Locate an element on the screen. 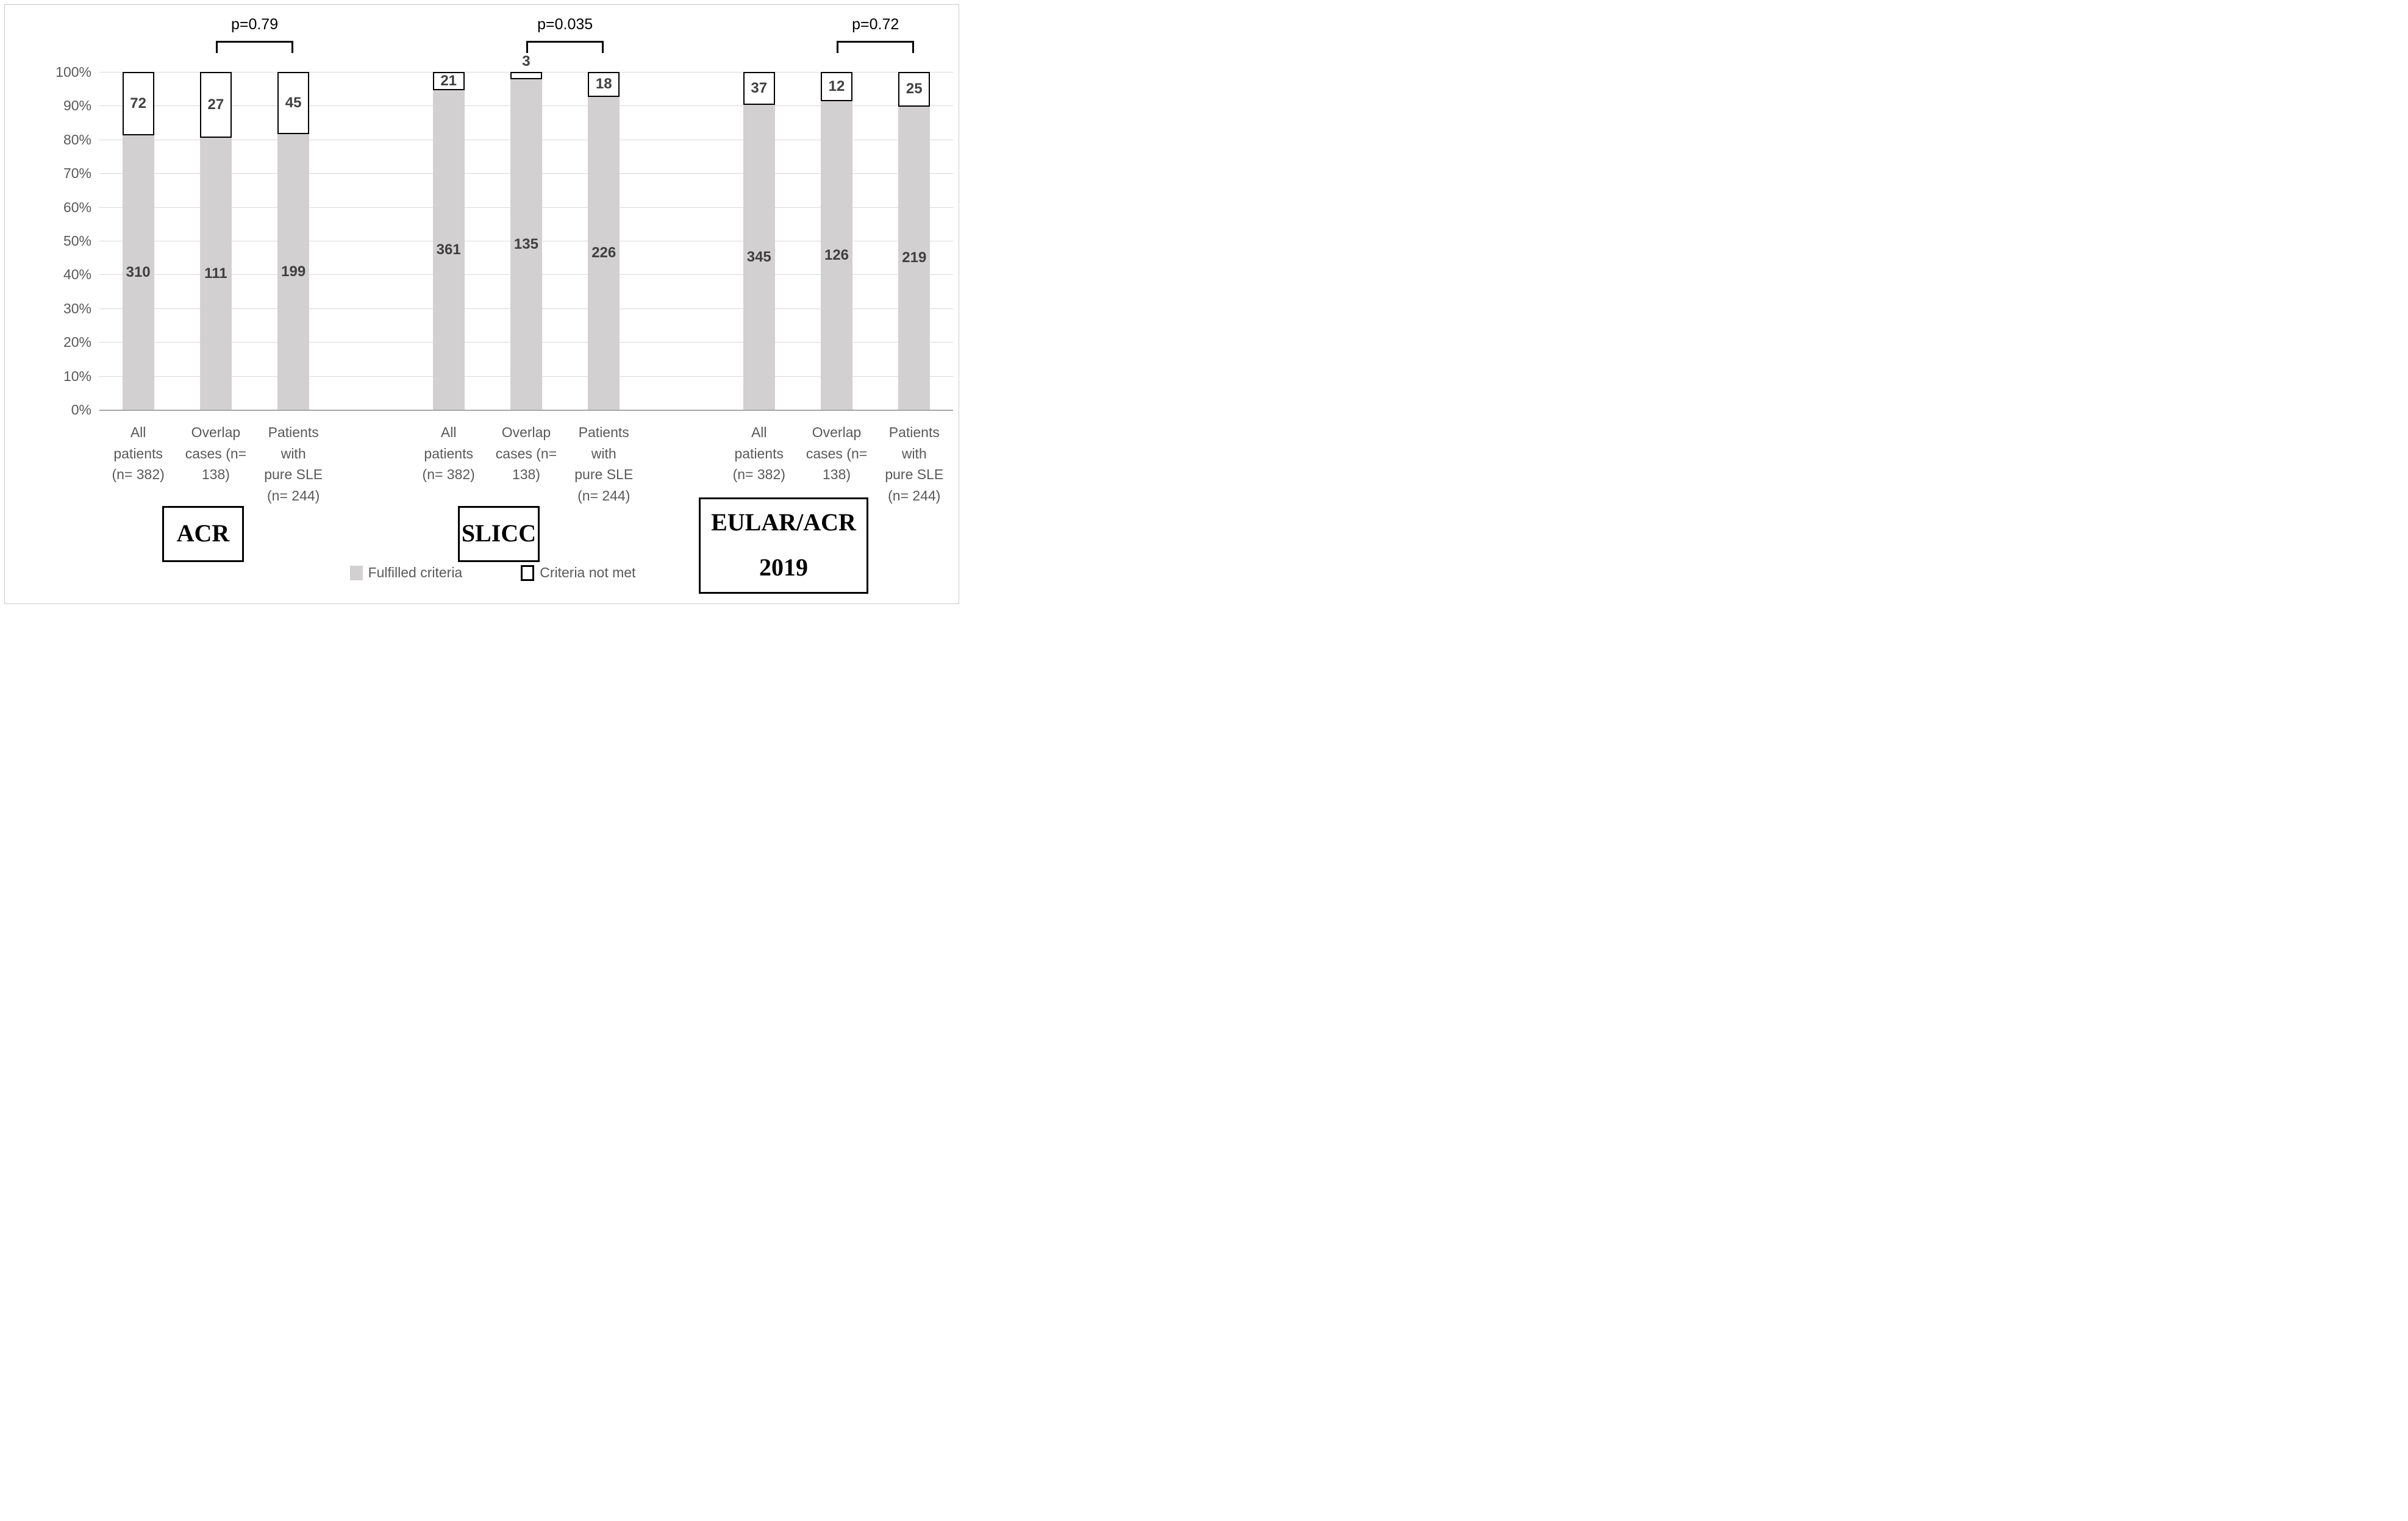 Image resolution: width=2408 pixels, height=1521 pixels. stacked-bar: 111 27 is located at coordinates (215, 241).